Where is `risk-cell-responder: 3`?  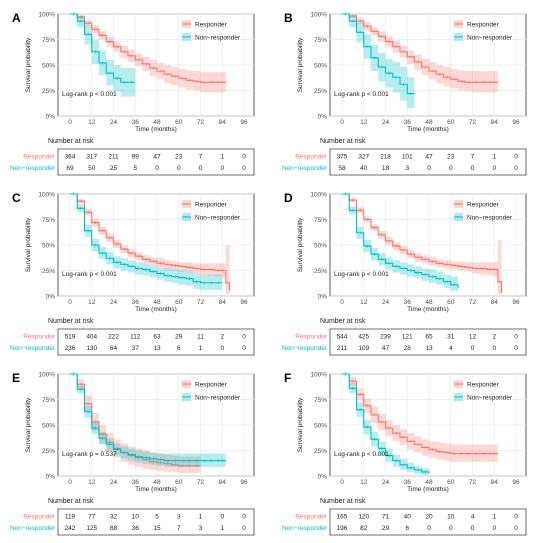
risk-cell-responder: 3 is located at coordinates (179, 517).